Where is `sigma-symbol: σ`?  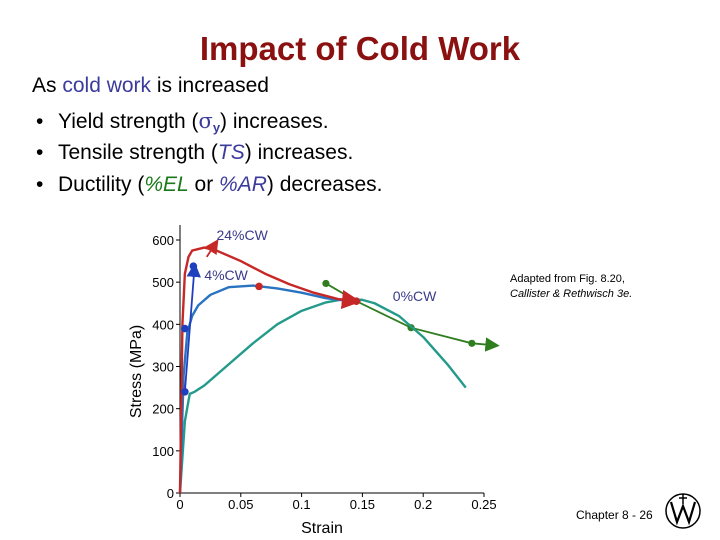 sigma-symbol: σ is located at coordinates (205, 121).